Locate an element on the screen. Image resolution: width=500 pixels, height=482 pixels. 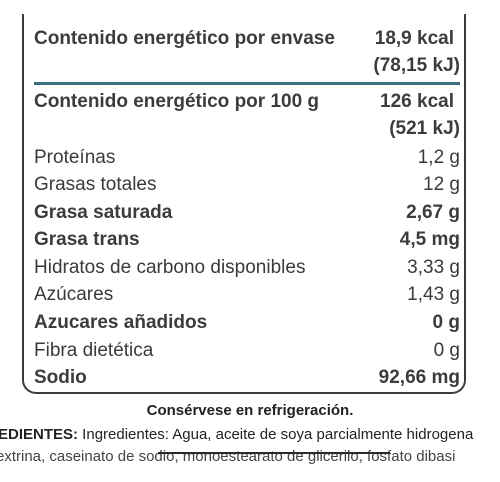
nutrient-row-fibra: Fibra dietética 0 g is located at coordinates (247, 351).